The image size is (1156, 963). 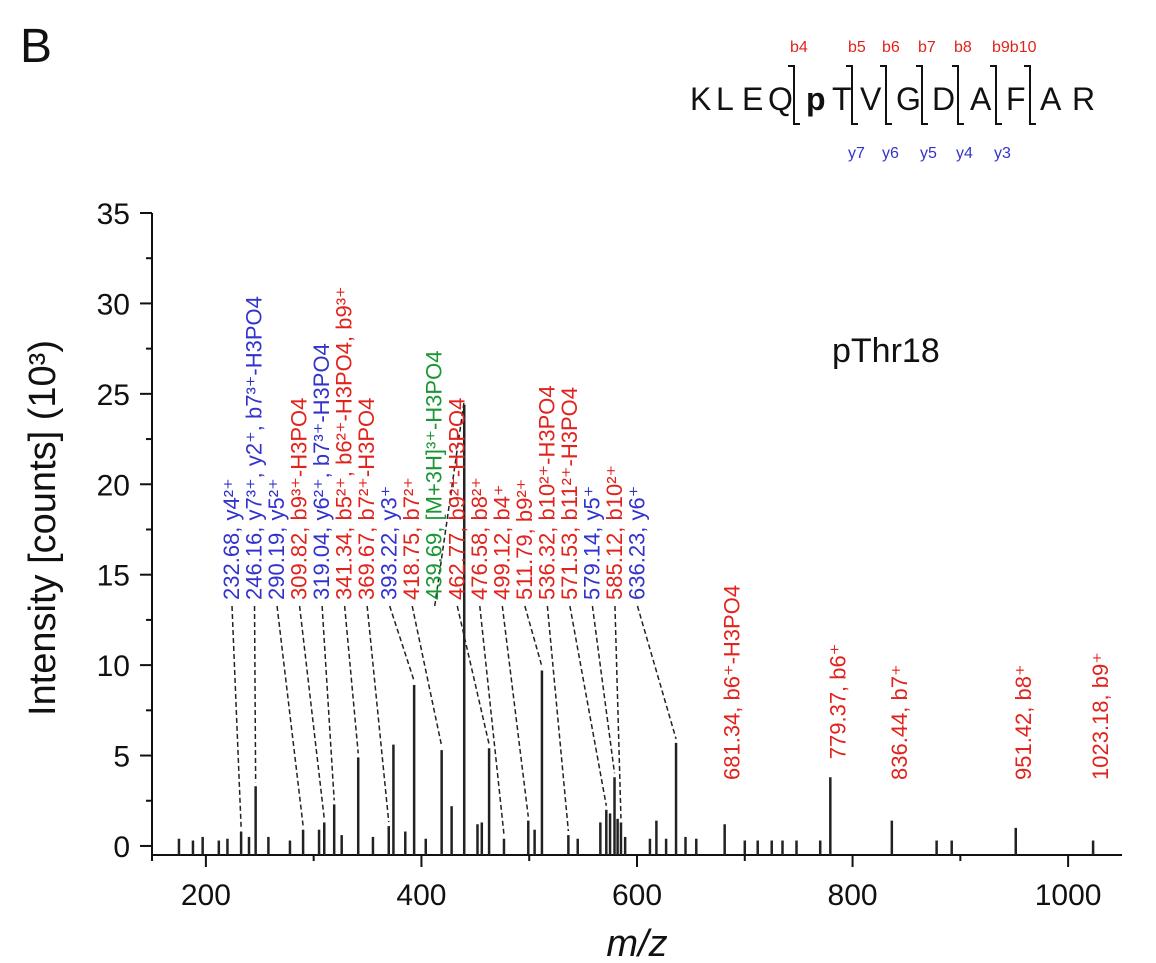 I want to click on sequence-residue: G, so click(x=908, y=99).